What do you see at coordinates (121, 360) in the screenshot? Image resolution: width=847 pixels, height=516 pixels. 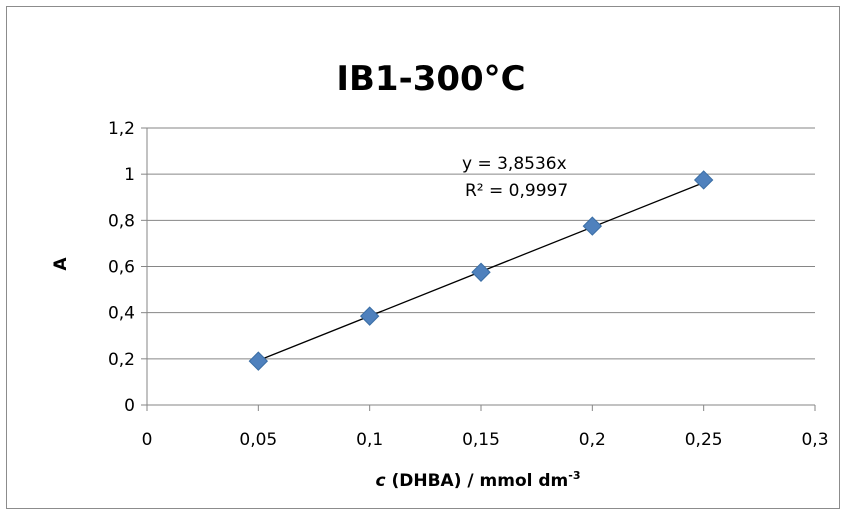 I see `y-tick-label: 0,2` at bounding box center [121, 360].